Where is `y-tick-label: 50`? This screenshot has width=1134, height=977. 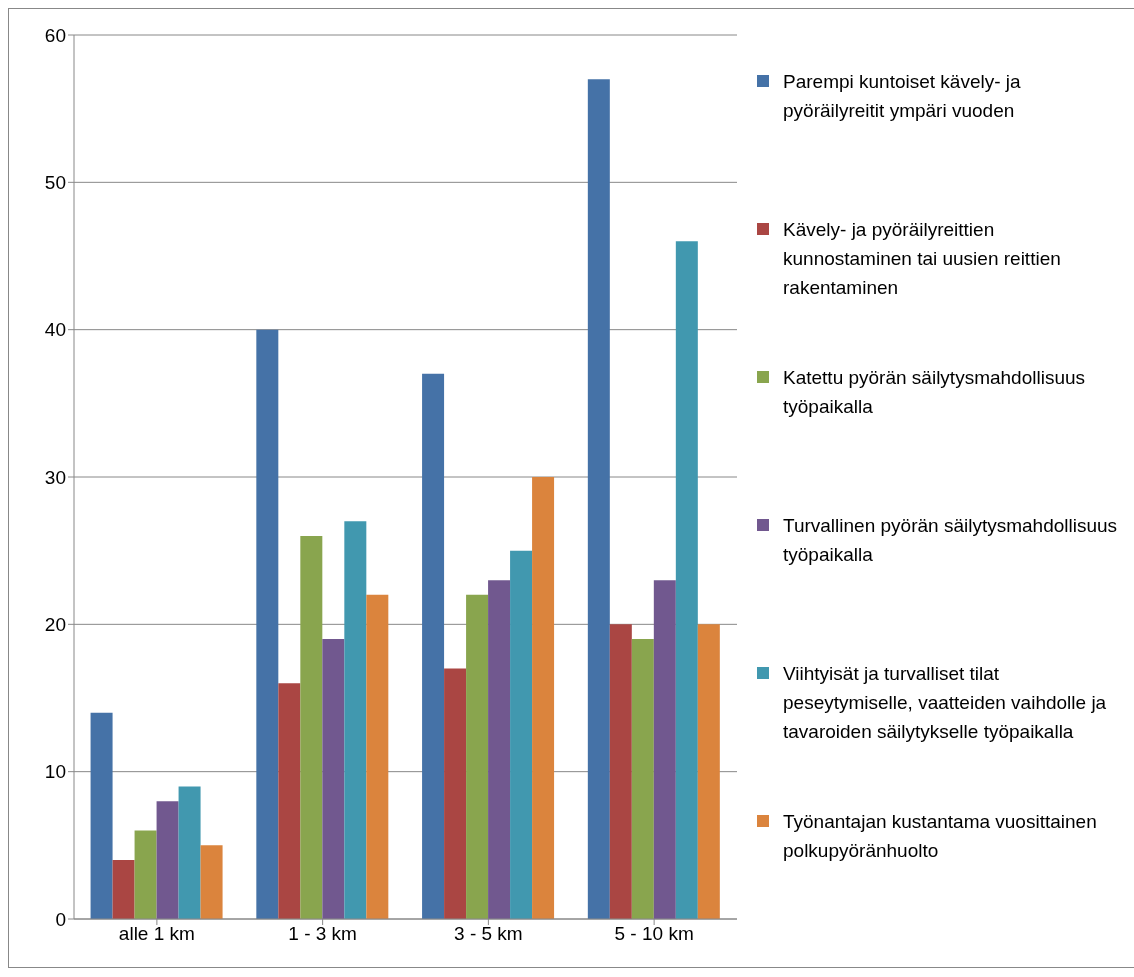 y-tick-label: 50 is located at coordinates (55, 183).